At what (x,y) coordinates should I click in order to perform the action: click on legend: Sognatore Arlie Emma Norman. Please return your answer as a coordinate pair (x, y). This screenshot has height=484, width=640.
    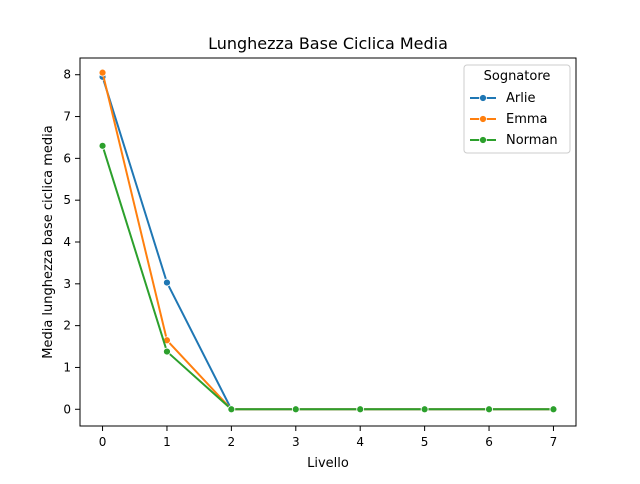
    Looking at the image, I should click on (517, 109).